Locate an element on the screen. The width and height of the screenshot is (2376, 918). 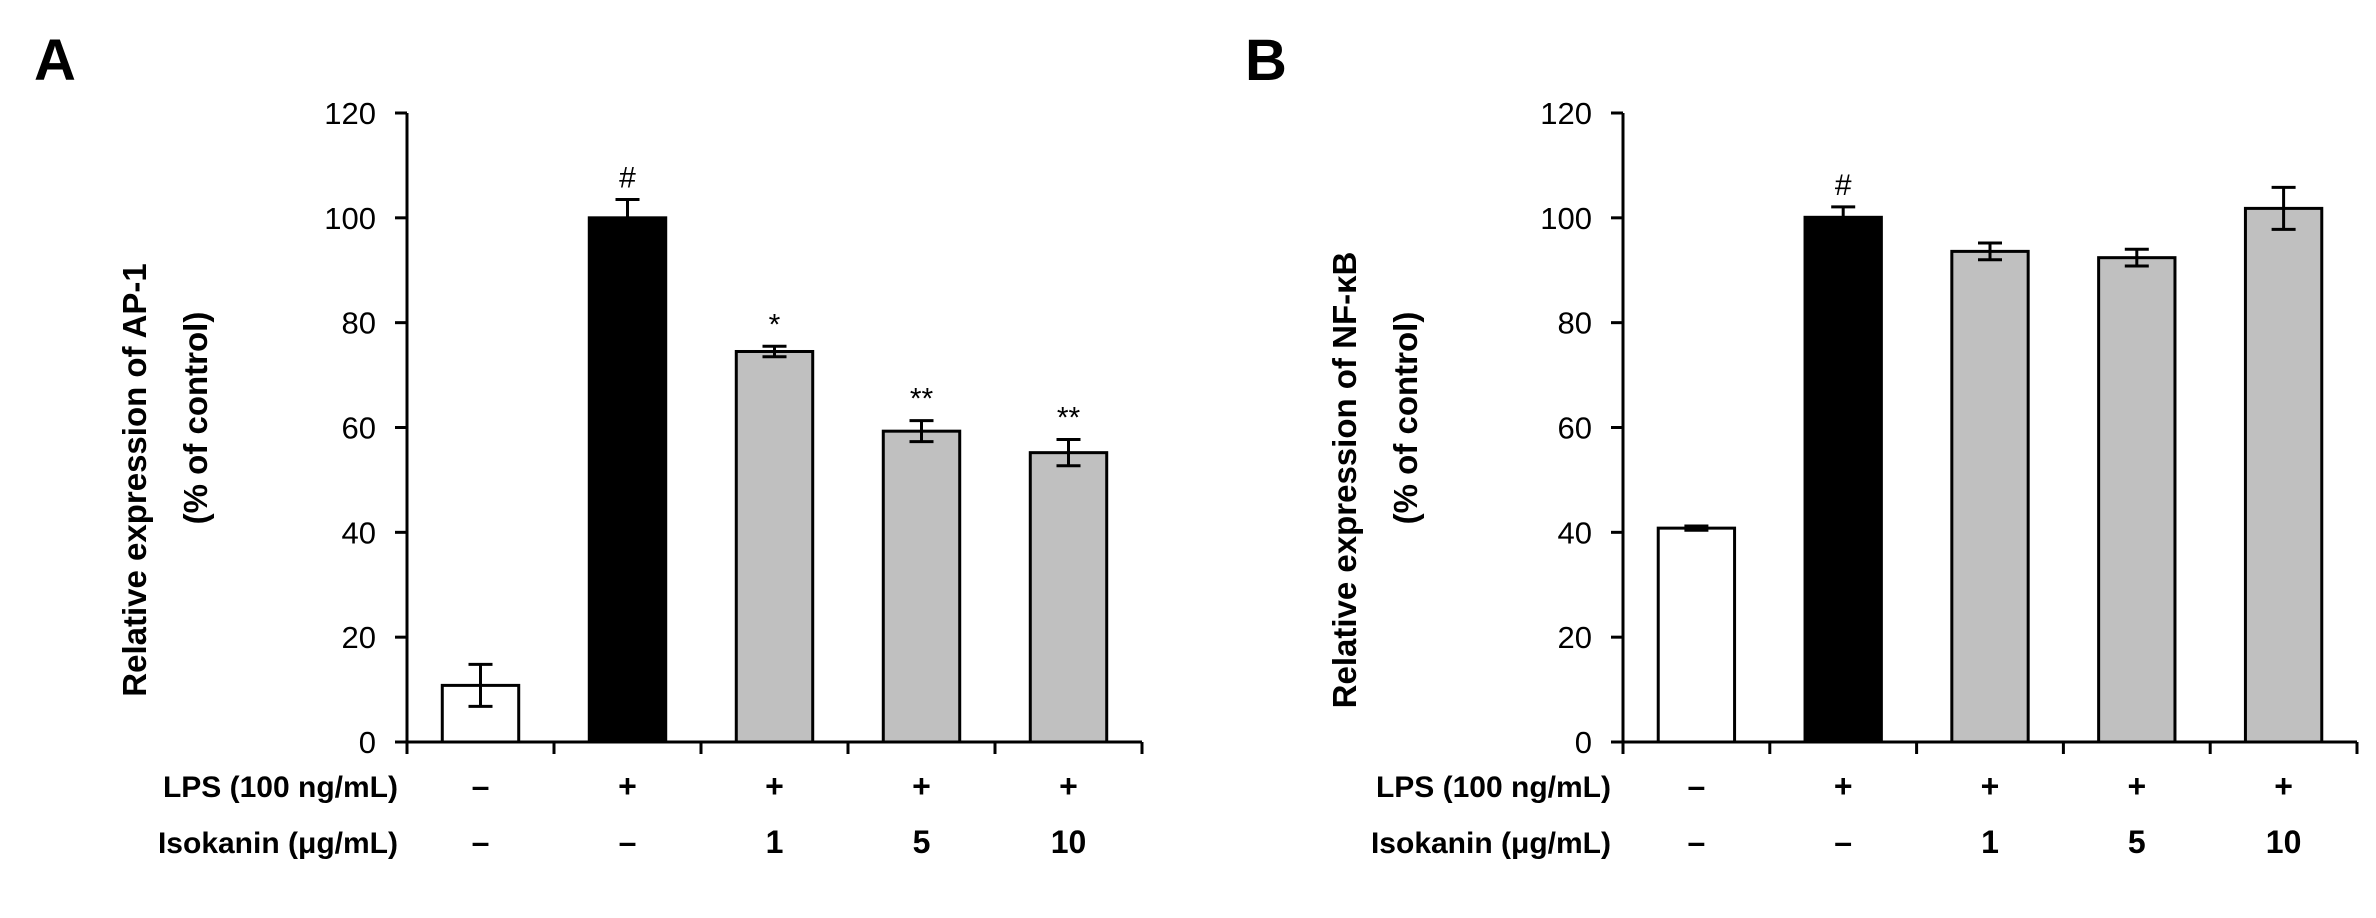
panel-a-y-tick-label: 100 is located at coordinates (350, 218).